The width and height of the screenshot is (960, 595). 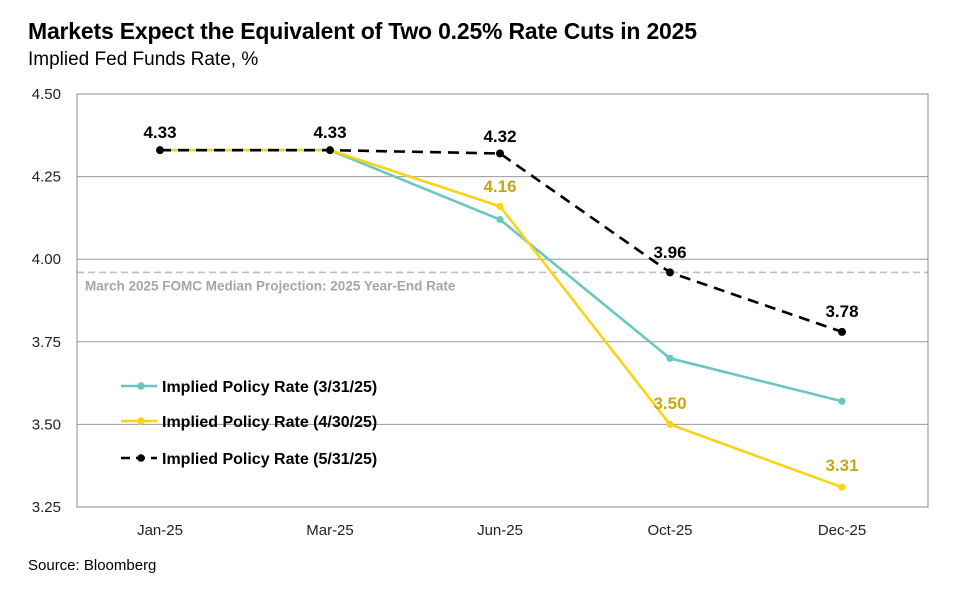 I want to click on legend-label-2: Implied Policy Rate (4/30/25), so click(x=269, y=422).